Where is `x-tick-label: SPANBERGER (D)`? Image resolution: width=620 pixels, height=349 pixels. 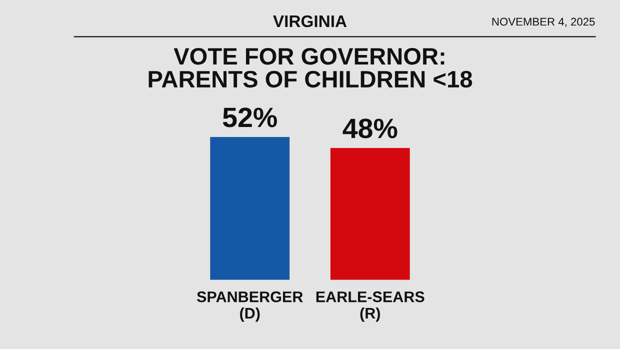
x-tick-label: SPANBERGER (D) is located at coordinates (249, 306).